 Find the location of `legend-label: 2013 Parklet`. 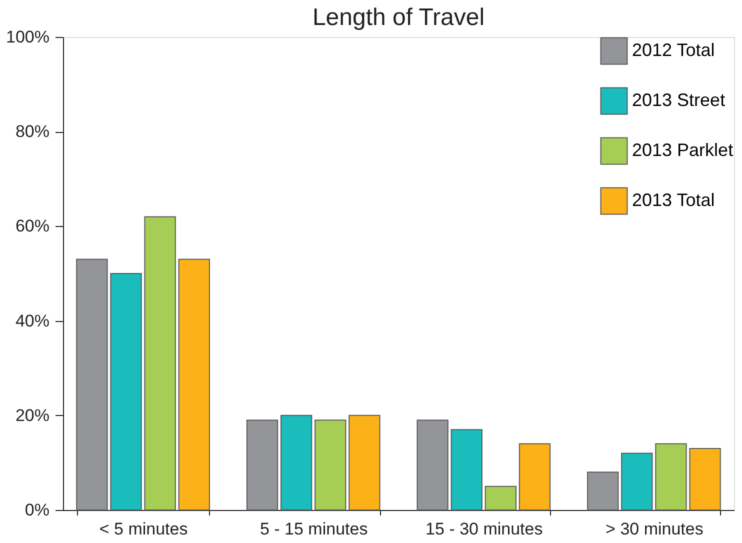

legend-label: 2013 Parklet is located at coordinates (683, 150).